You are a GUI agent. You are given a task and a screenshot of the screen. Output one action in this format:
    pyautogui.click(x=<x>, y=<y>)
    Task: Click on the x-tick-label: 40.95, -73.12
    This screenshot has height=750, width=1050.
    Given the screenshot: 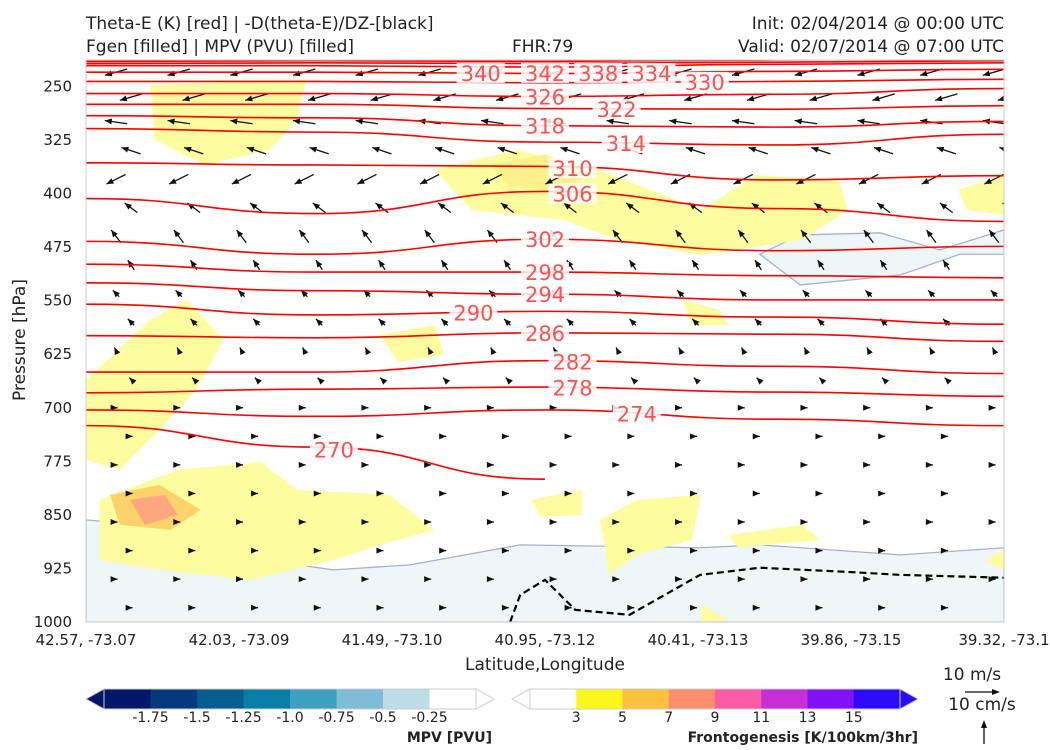 What is the action you would take?
    pyautogui.click(x=545, y=640)
    